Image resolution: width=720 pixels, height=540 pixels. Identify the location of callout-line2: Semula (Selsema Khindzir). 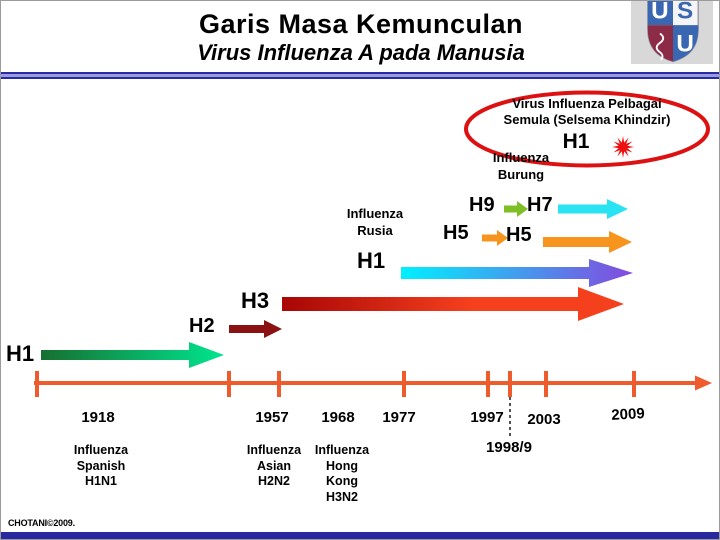
(587, 119).